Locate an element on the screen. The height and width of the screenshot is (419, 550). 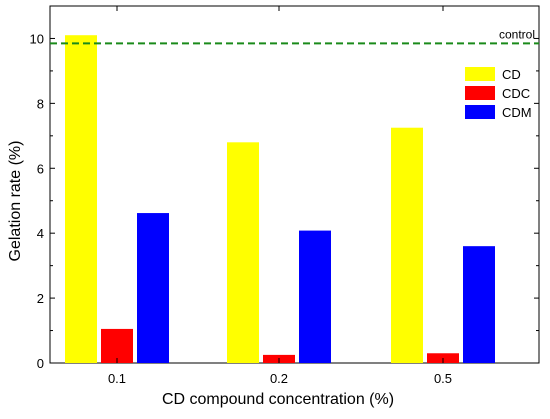
y-tick-label: 6 is located at coordinates (40, 168).